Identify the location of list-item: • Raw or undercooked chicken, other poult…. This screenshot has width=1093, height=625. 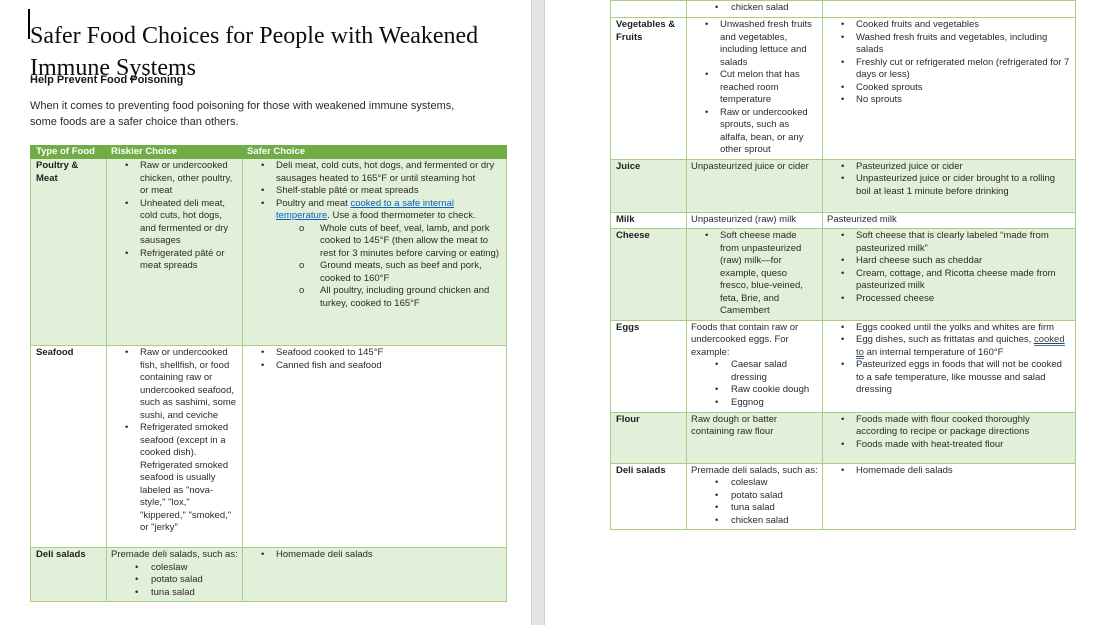
(179, 178).